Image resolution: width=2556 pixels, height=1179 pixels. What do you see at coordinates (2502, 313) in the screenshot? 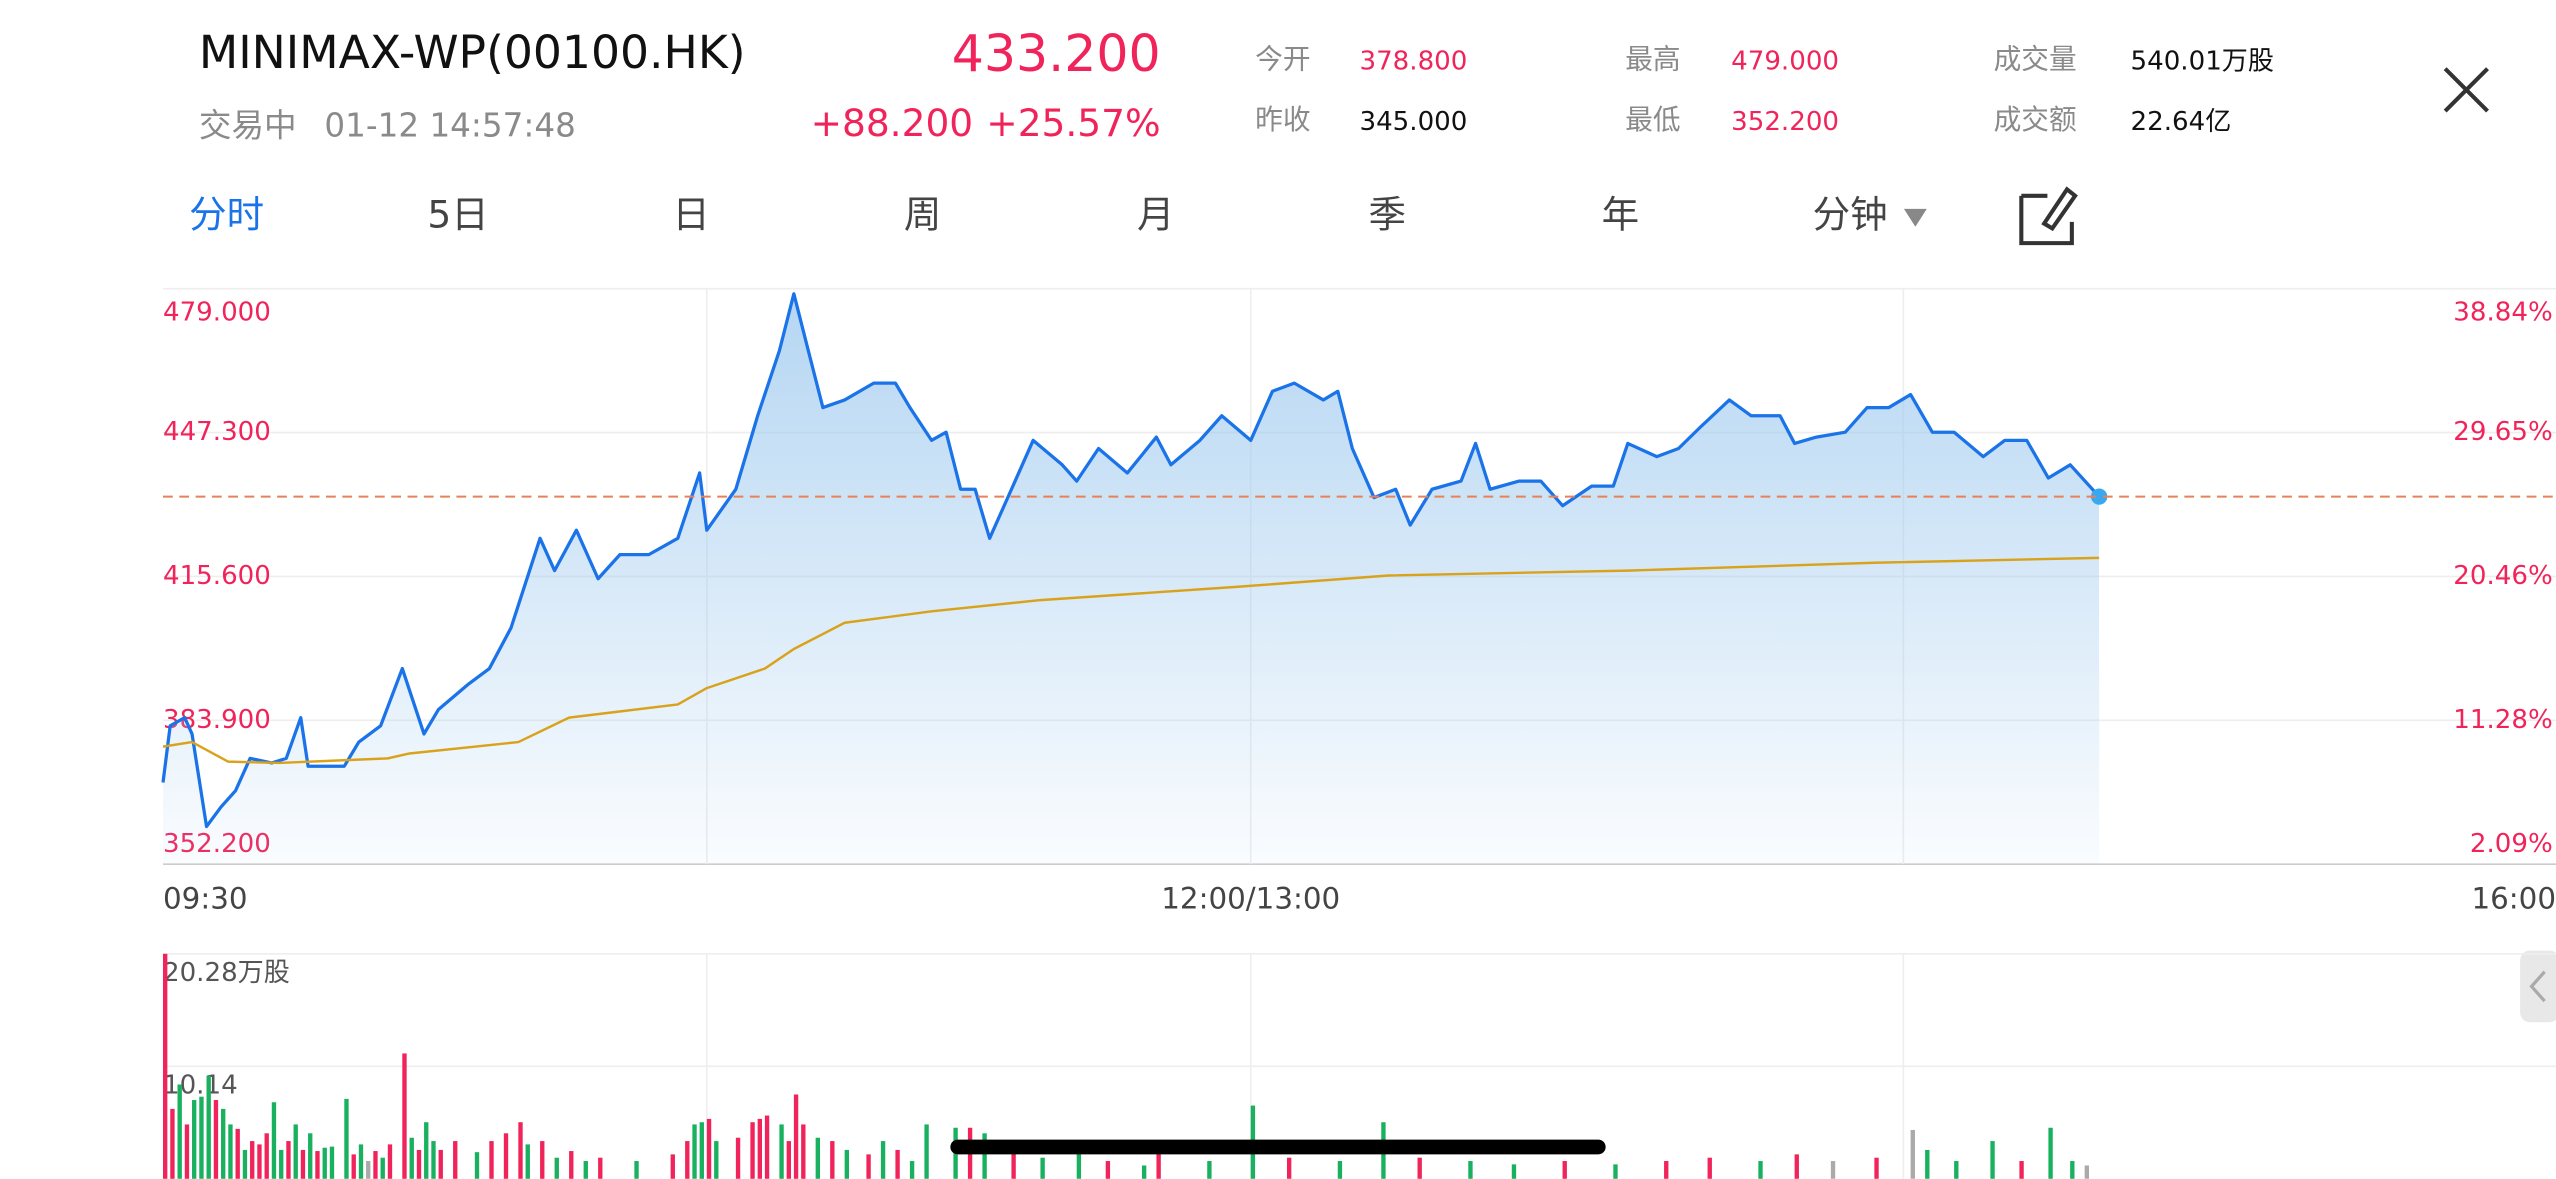
I see `y2-tick-label: 38.84%` at bounding box center [2502, 313].